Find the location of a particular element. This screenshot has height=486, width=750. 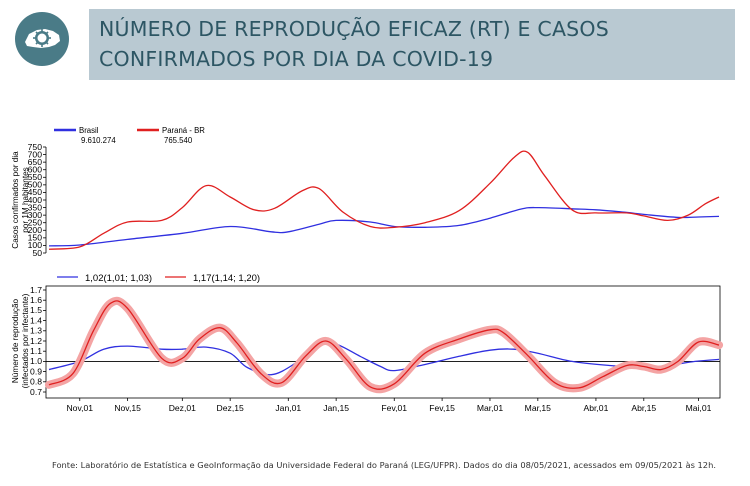

legend-population: 765.540 is located at coordinates (178, 140).